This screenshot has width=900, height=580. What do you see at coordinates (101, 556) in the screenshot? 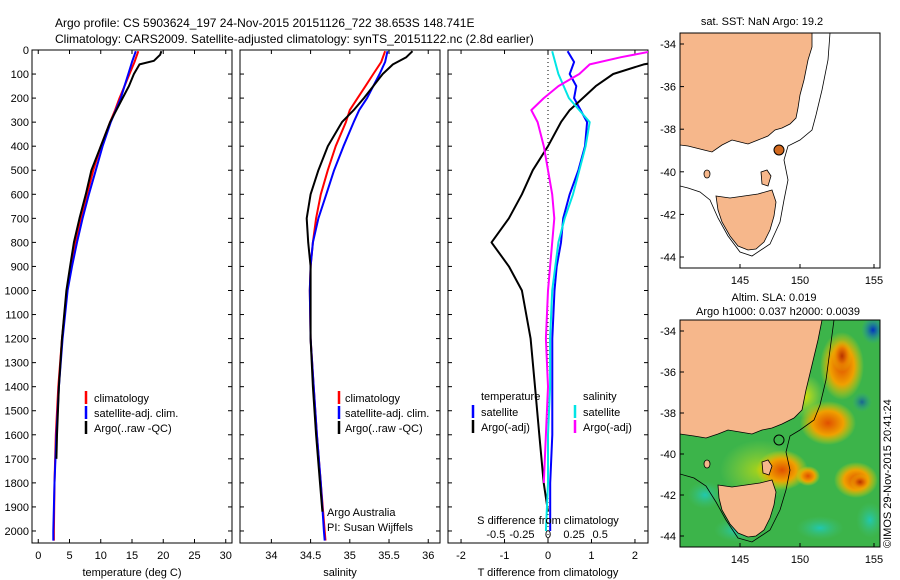
I see `x-tick-label: 10` at bounding box center [101, 556].